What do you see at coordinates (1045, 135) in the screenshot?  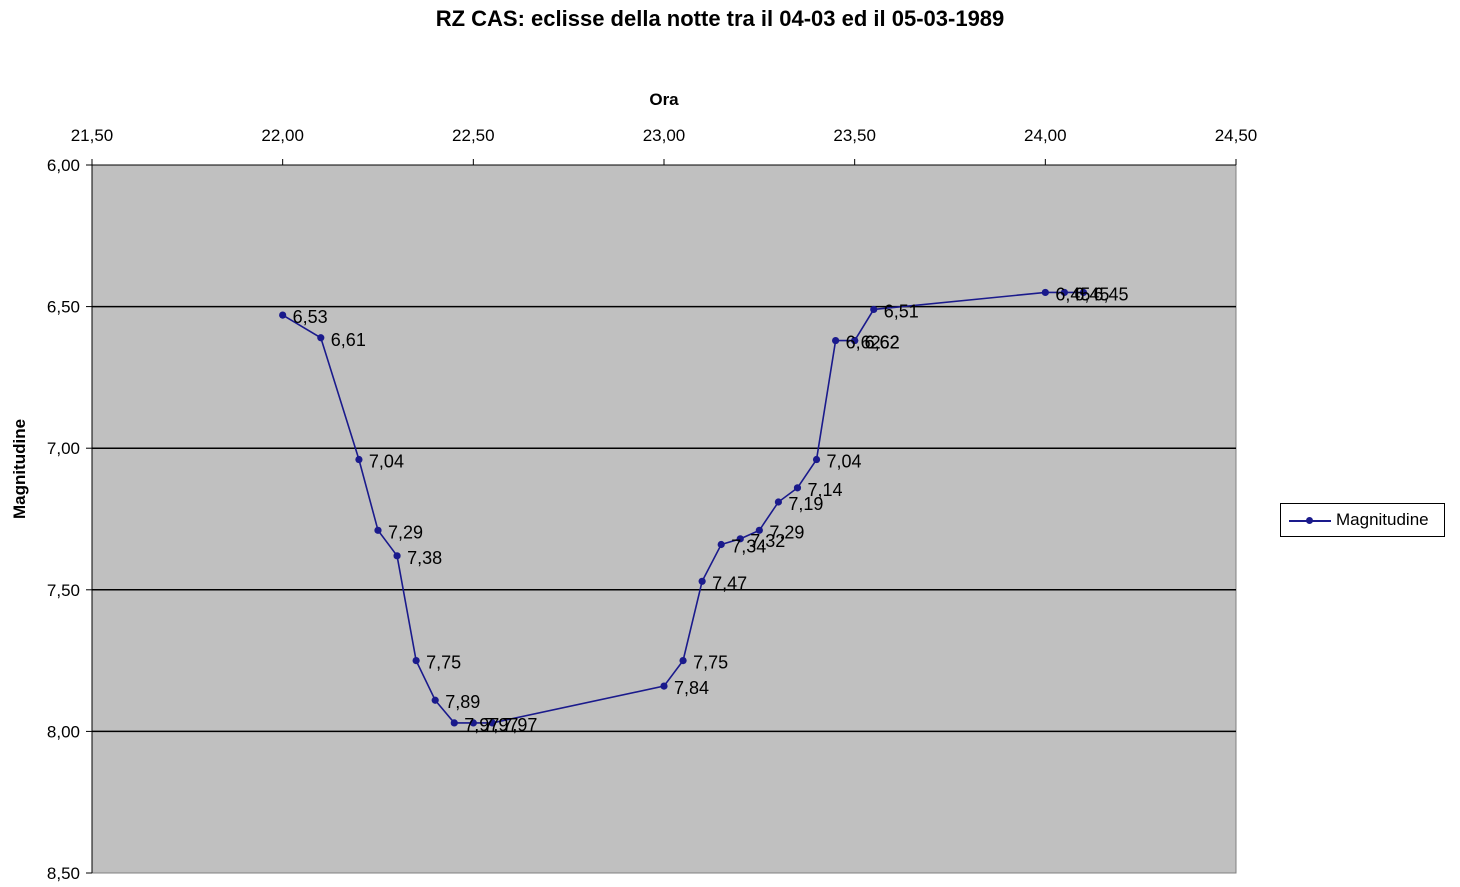 I see `x-tick-label: 24,00` at bounding box center [1045, 135].